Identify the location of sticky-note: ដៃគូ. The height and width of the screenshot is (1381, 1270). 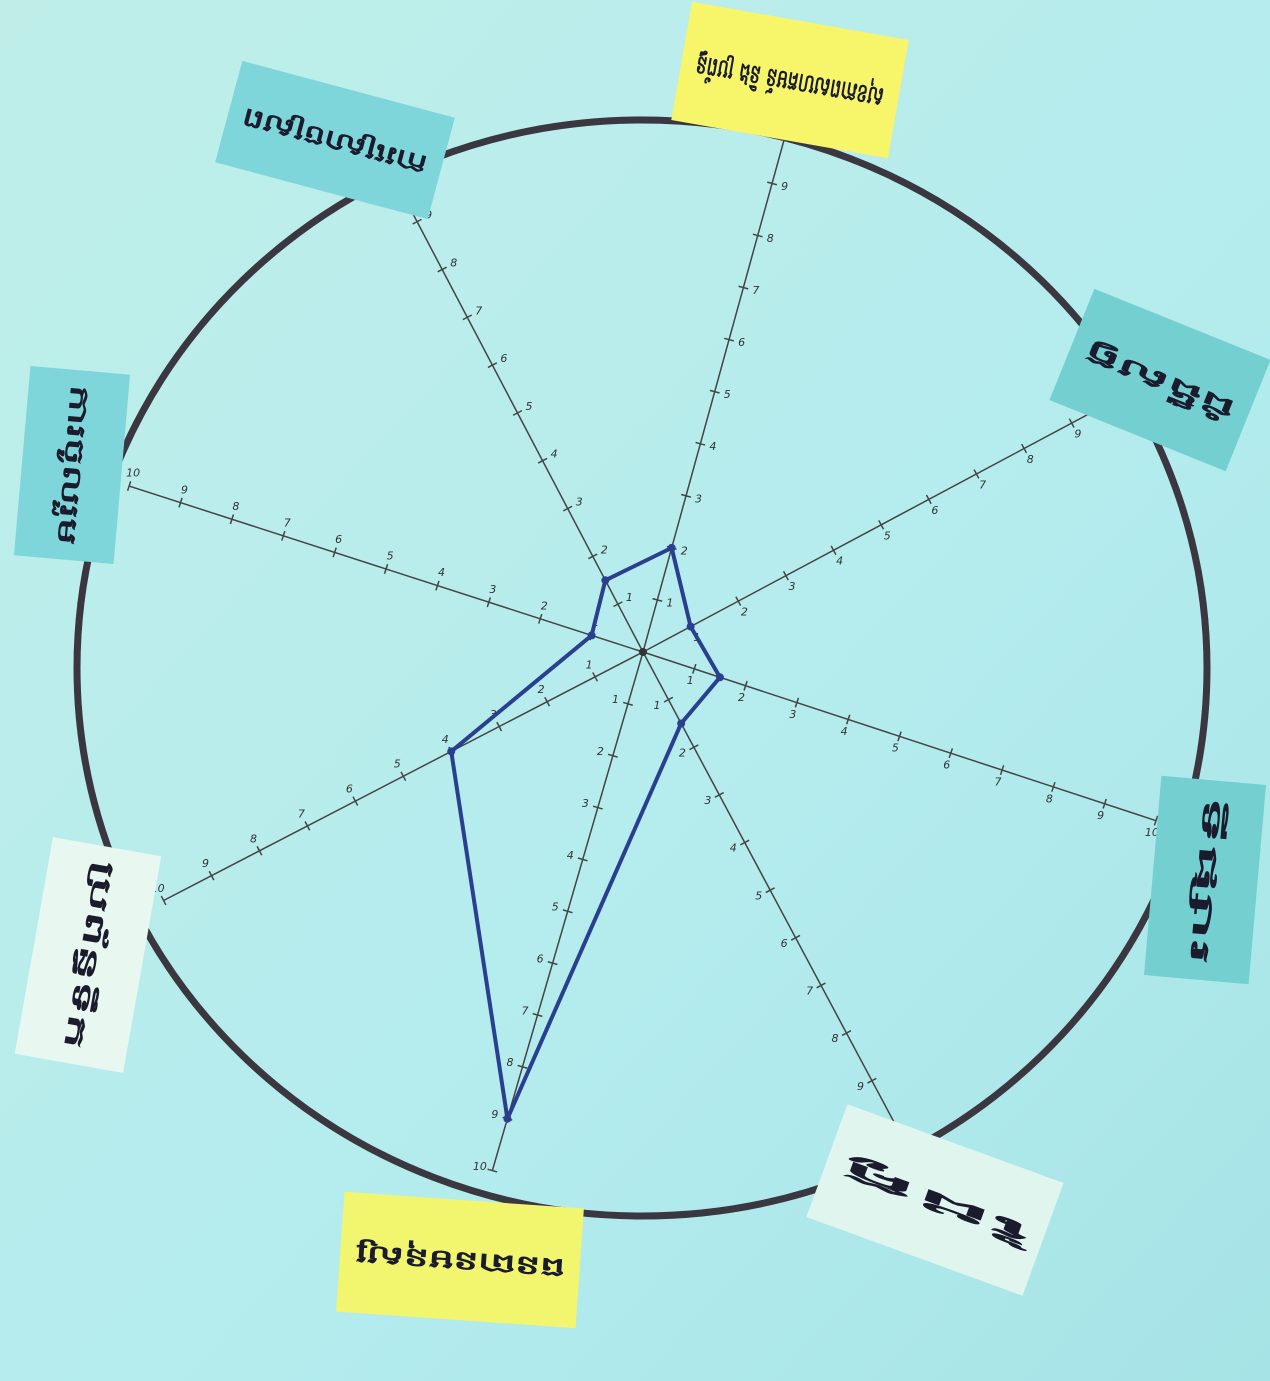
(935, 1200).